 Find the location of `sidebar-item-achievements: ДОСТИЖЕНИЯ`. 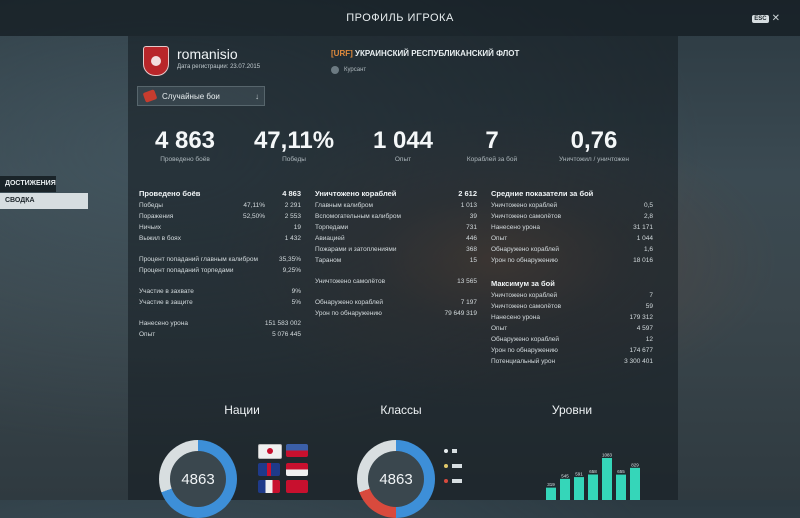

sidebar-item-achievements: ДОСТИЖЕНИЯ is located at coordinates (28, 184).